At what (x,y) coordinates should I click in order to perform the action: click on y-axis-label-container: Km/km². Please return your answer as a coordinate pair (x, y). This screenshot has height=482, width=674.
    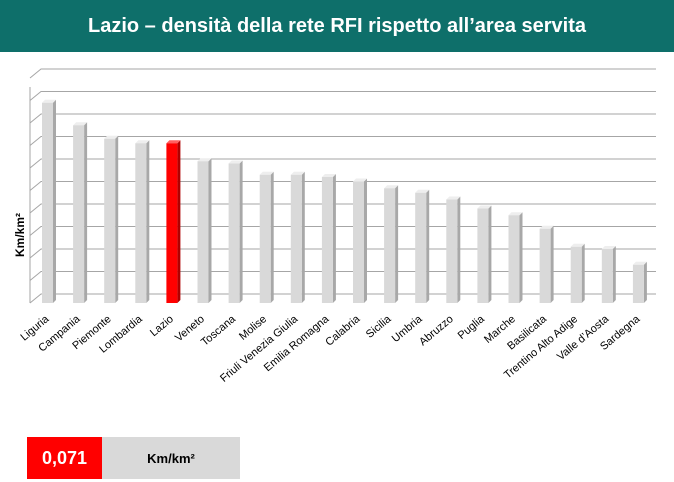
    Looking at the image, I should click on (20, 235).